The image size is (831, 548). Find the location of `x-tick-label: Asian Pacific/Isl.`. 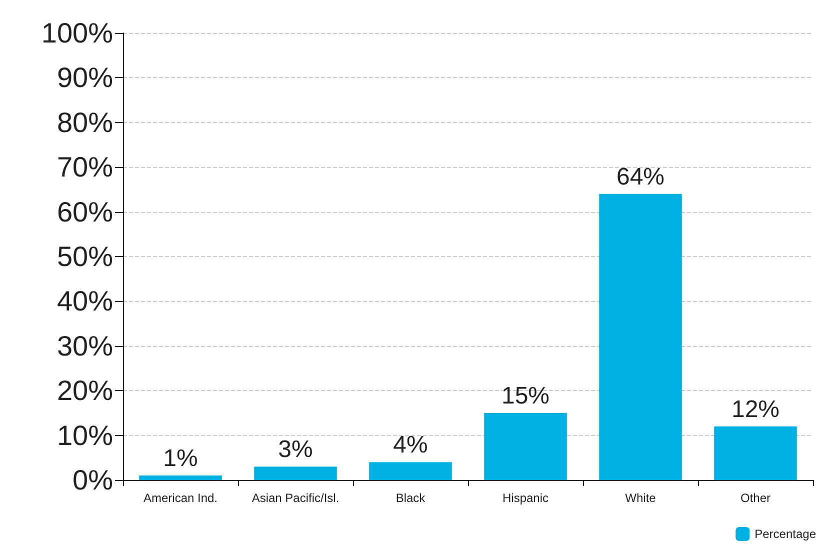

x-tick-label: Asian Pacific/Isl. is located at coordinates (296, 498).